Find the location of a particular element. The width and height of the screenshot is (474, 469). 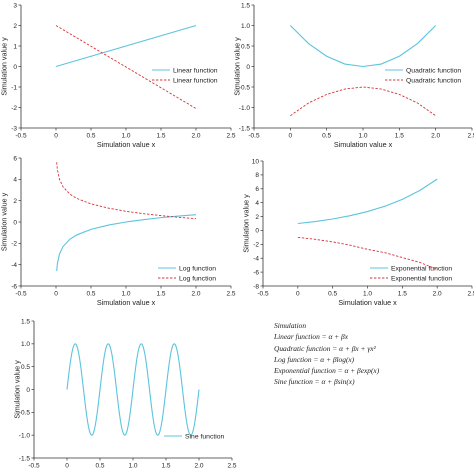

y-tick-label: -3 is located at coordinates (14, 128).